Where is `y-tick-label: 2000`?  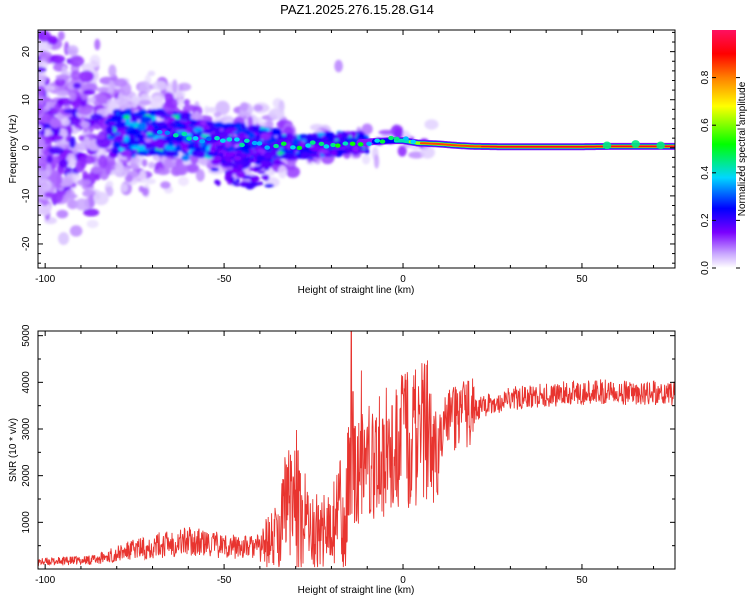 y-tick-label: 2000 is located at coordinates (26, 475).